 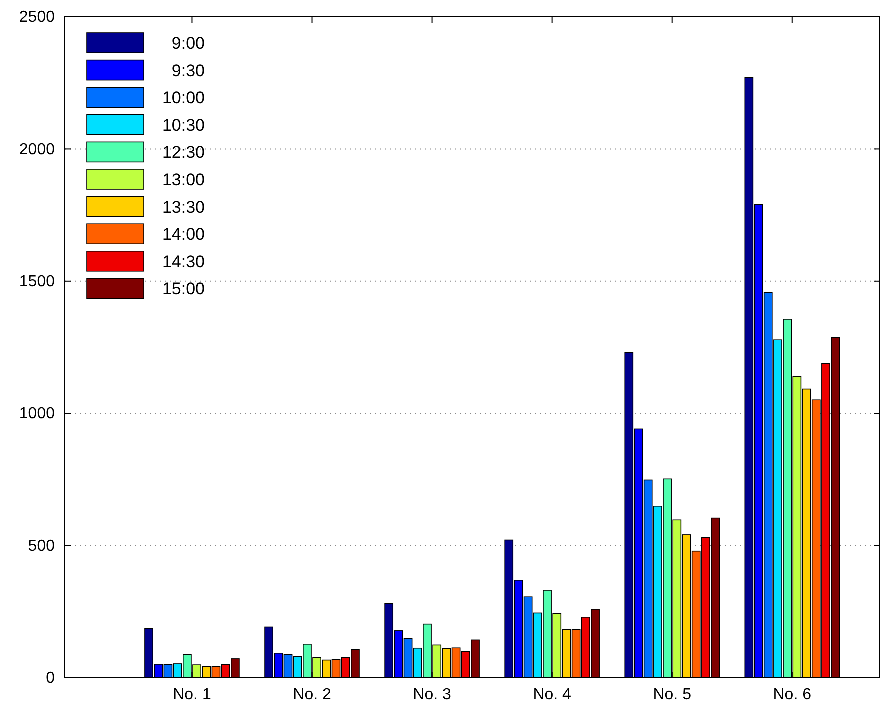 I want to click on legend-label: 9:00, so click(x=188, y=43).